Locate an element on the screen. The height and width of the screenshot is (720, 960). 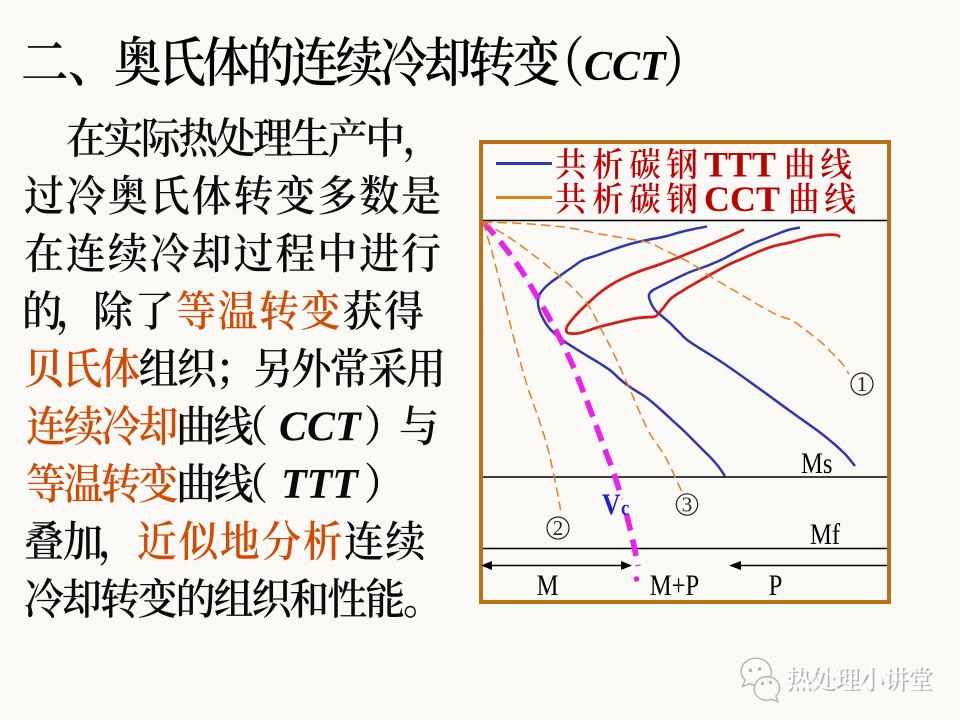
svg-text: V is located at coordinates (611, 504).